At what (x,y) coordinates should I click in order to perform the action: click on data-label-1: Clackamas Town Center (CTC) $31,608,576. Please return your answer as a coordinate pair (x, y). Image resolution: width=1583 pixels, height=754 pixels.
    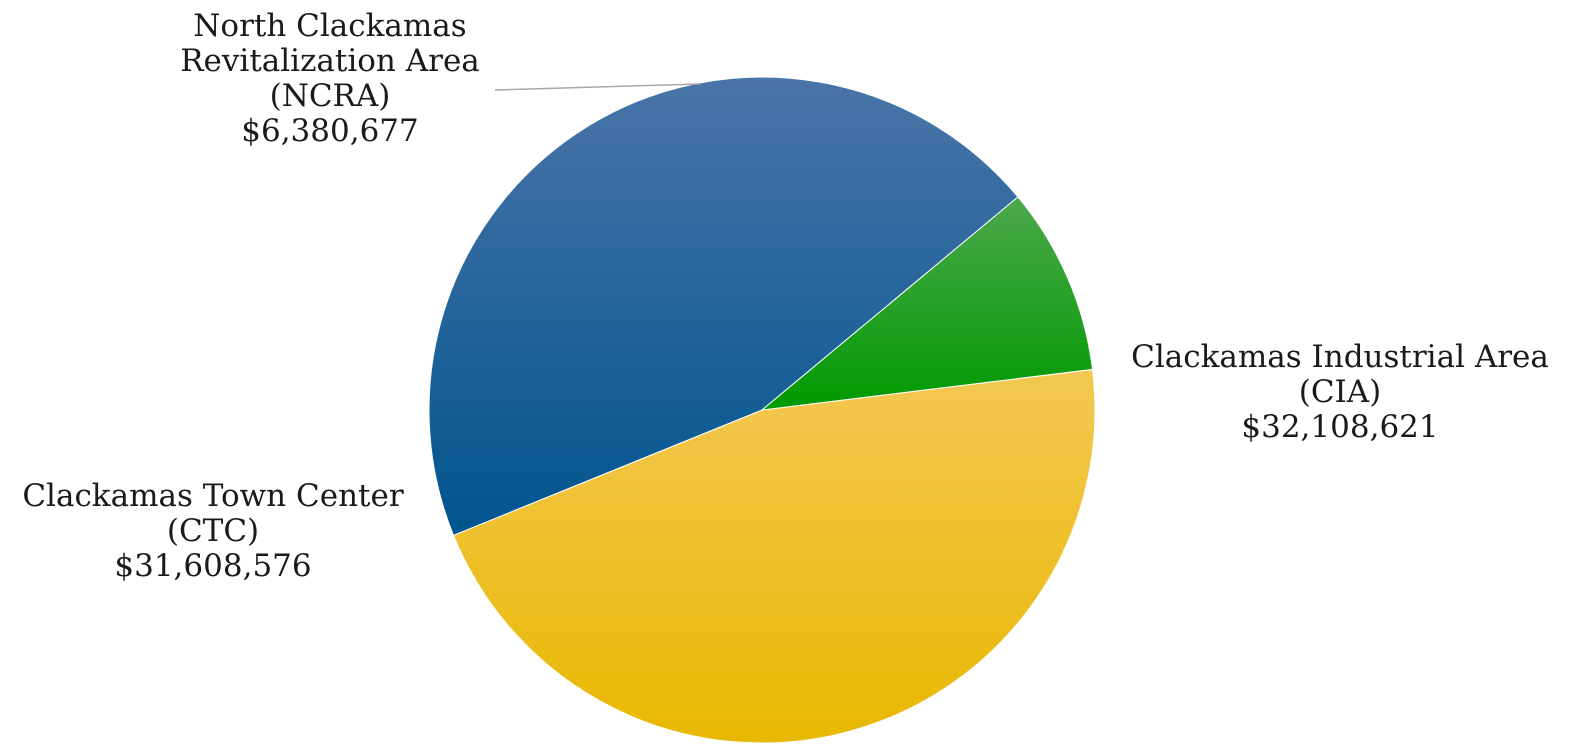
    Looking at the image, I should click on (213, 531).